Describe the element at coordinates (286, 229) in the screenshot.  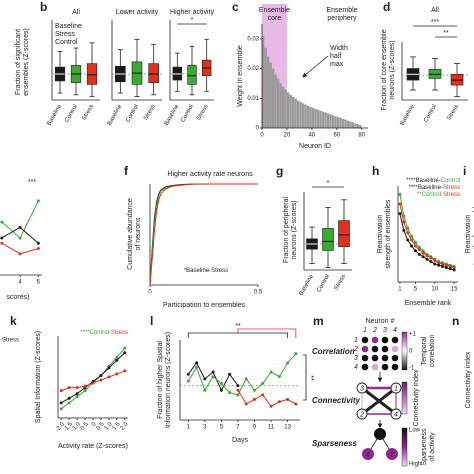
I see `y-axis-label: Fraction of peripheral` at that location.